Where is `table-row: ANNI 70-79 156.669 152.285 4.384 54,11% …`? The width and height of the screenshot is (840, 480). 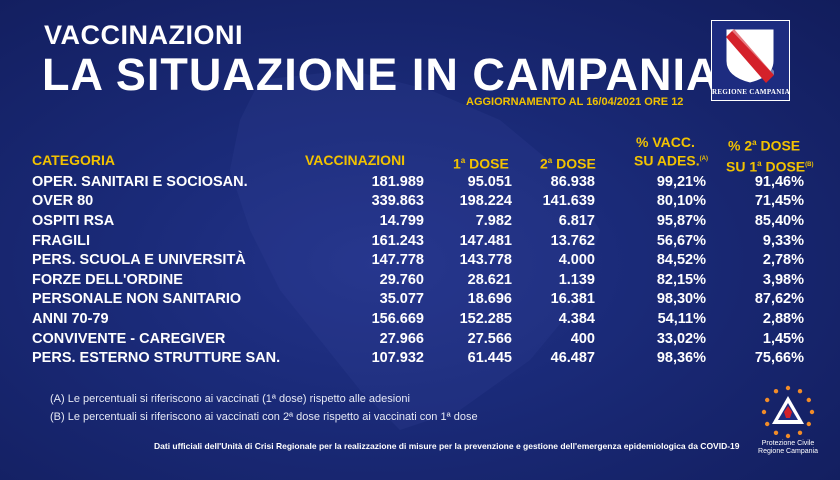 table-row: ANNI 70-79 156.669 152.285 4.384 54,11% … is located at coordinates (418, 319).